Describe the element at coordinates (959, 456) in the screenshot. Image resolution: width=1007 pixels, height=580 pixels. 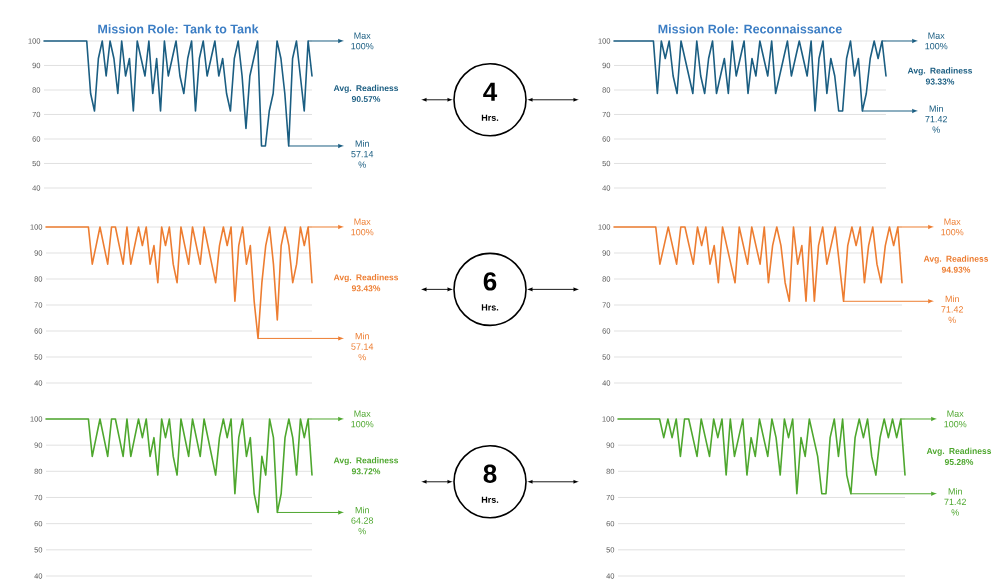
I see `text: Avg. Readiness 95.28%` at that location.